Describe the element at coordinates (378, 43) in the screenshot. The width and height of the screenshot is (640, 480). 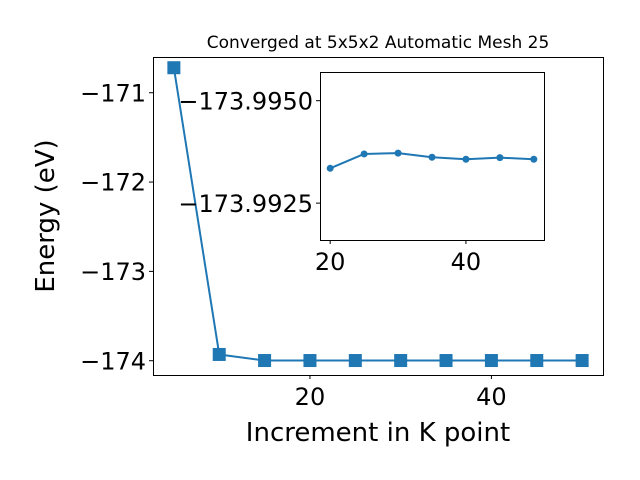
I see `main-chart-title: Converged at 5x5x2 Automatic Mesh 25` at that location.